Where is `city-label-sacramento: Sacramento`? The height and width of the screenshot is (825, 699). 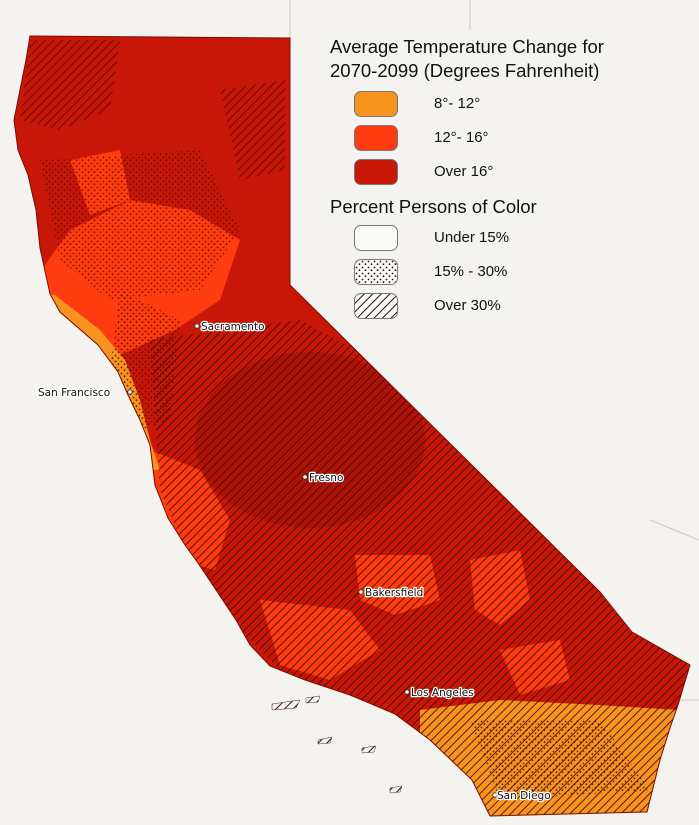
city-label-sacramento: Sacramento is located at coordinates (233, 327).